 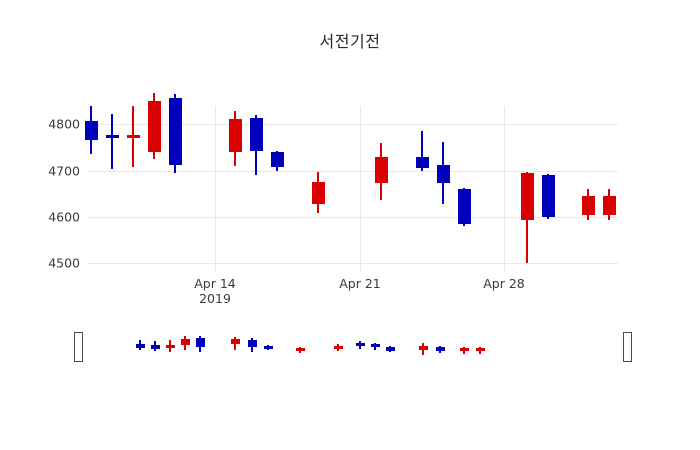 What do you see at coordinates (504, 283) in the screenshot?
I see `x-axis-tick-label: Apr 28` at bounding box center [504, 283].